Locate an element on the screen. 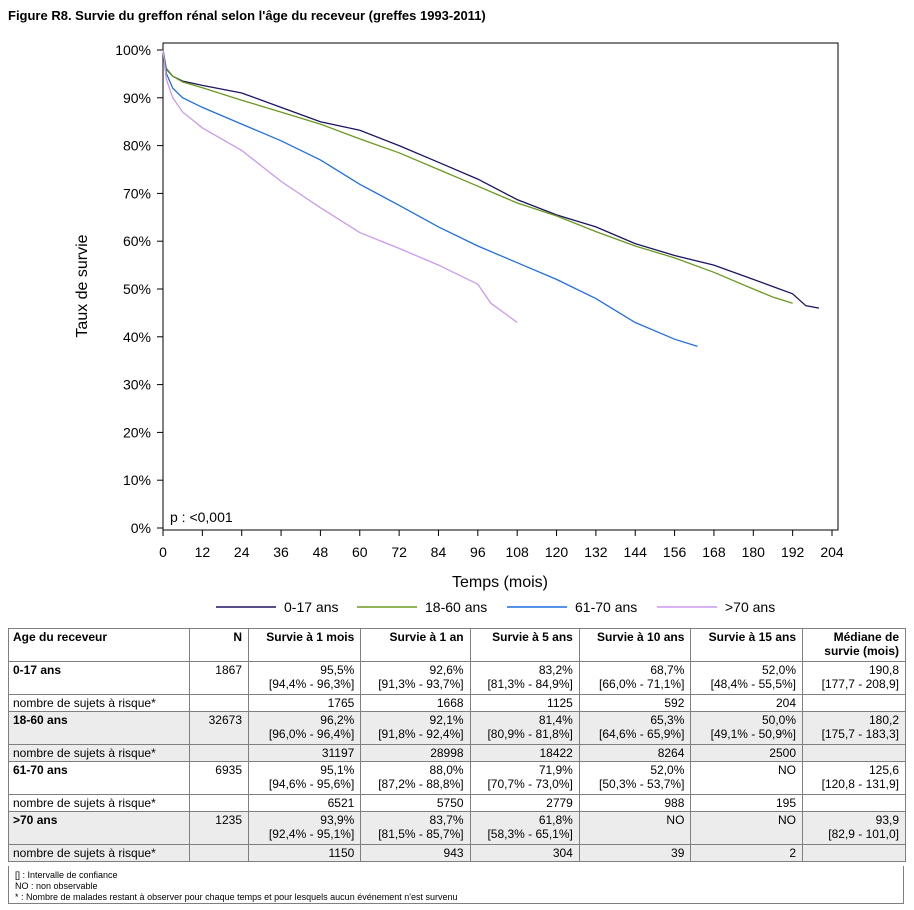 The height and width of the screenshot is (910, 914). risk-value: 2 is located at coordinates (746, 853).